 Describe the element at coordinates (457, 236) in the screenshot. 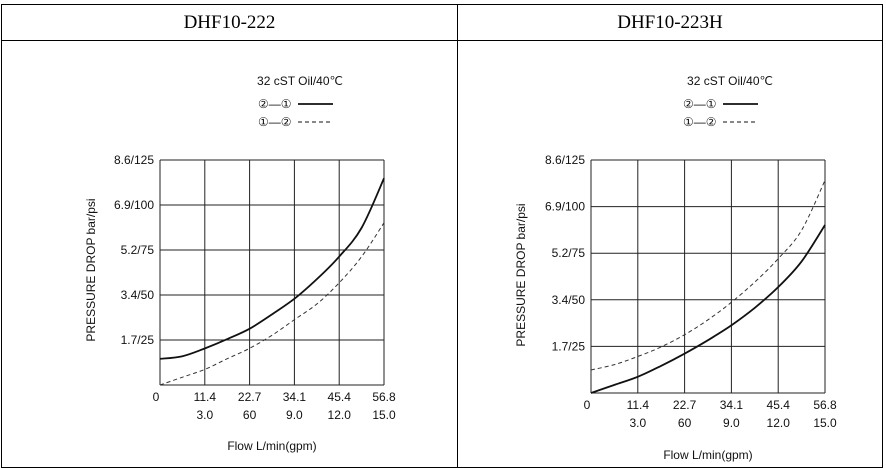

I see `column-divider` at that location.